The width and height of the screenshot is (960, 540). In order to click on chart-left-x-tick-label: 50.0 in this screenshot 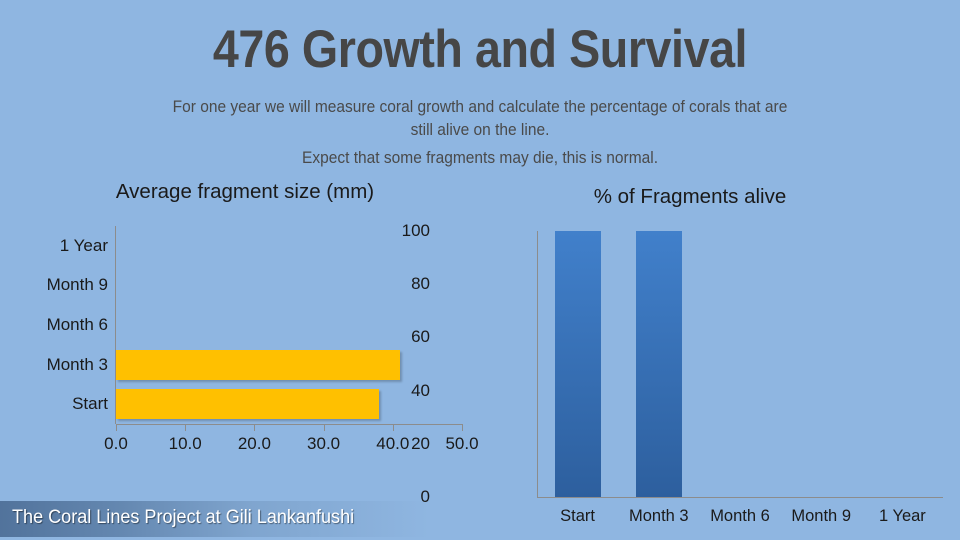, I will do `click(462, 443)`.